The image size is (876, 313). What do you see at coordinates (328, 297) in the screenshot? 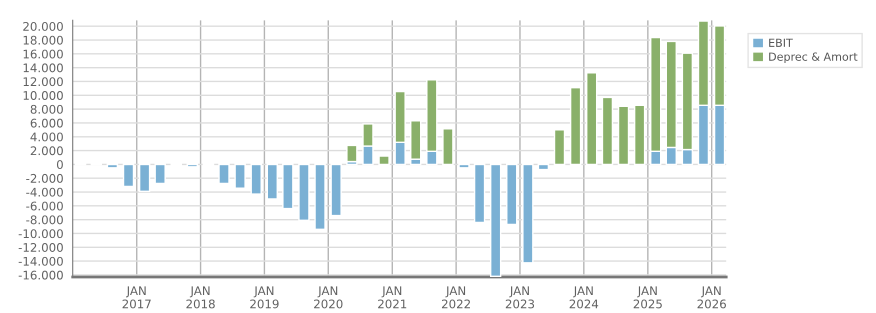
I see `x-tick-label: JAN 2020` at bounding box center [328, 297].